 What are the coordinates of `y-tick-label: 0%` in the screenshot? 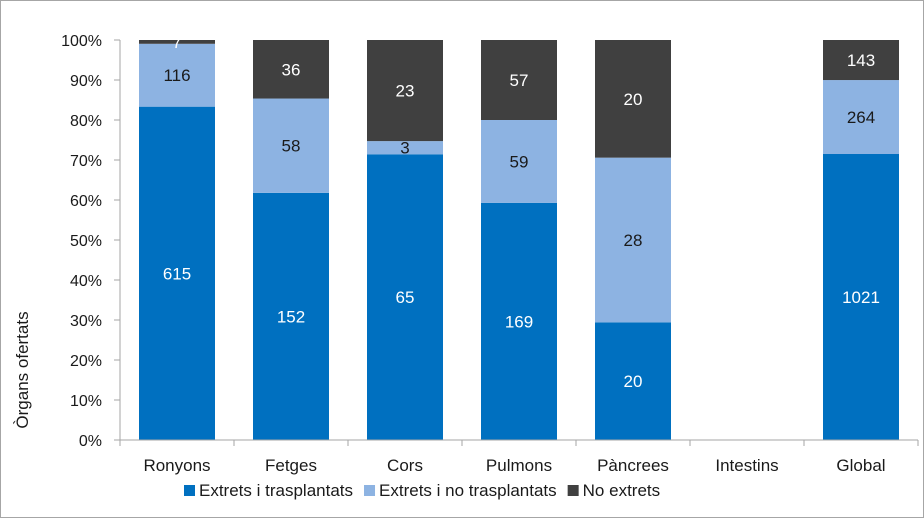 It's located at (90, 441).